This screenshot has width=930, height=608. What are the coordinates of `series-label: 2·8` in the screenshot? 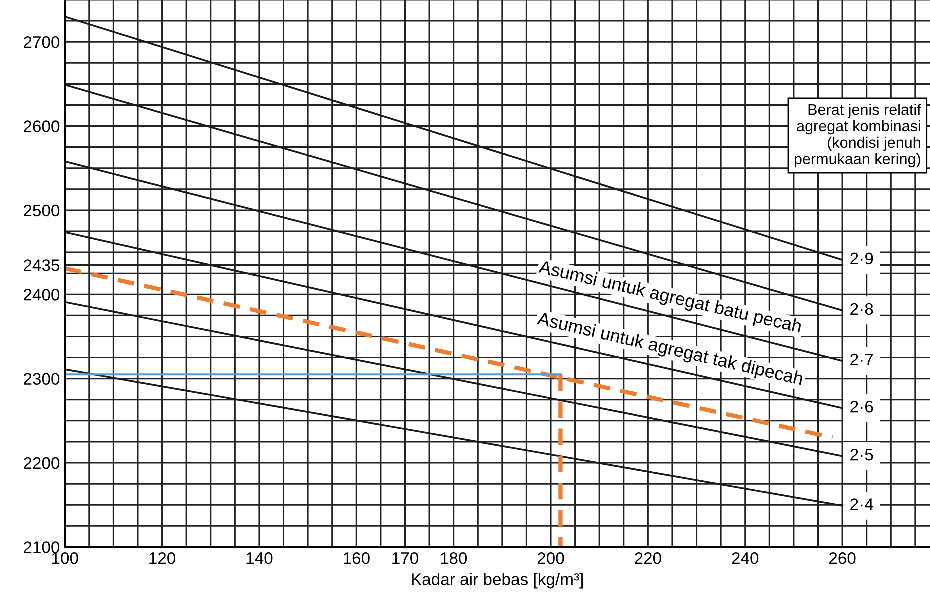 It's located at (862, 309).